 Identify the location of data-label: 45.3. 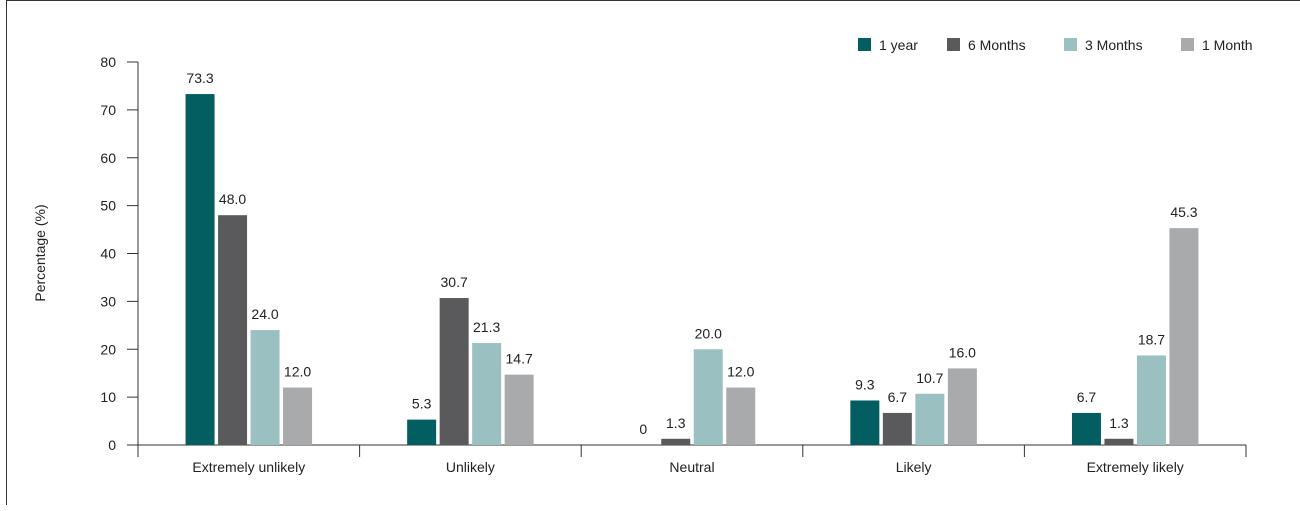
(1183, 212).